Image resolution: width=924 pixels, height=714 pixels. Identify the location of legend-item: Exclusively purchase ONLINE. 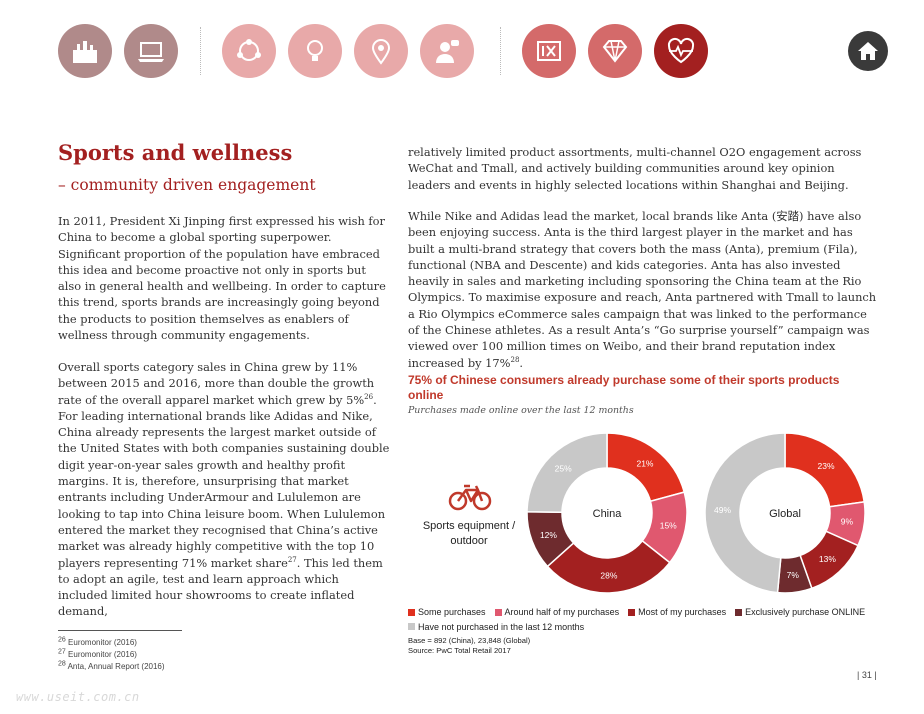
(800, 612).